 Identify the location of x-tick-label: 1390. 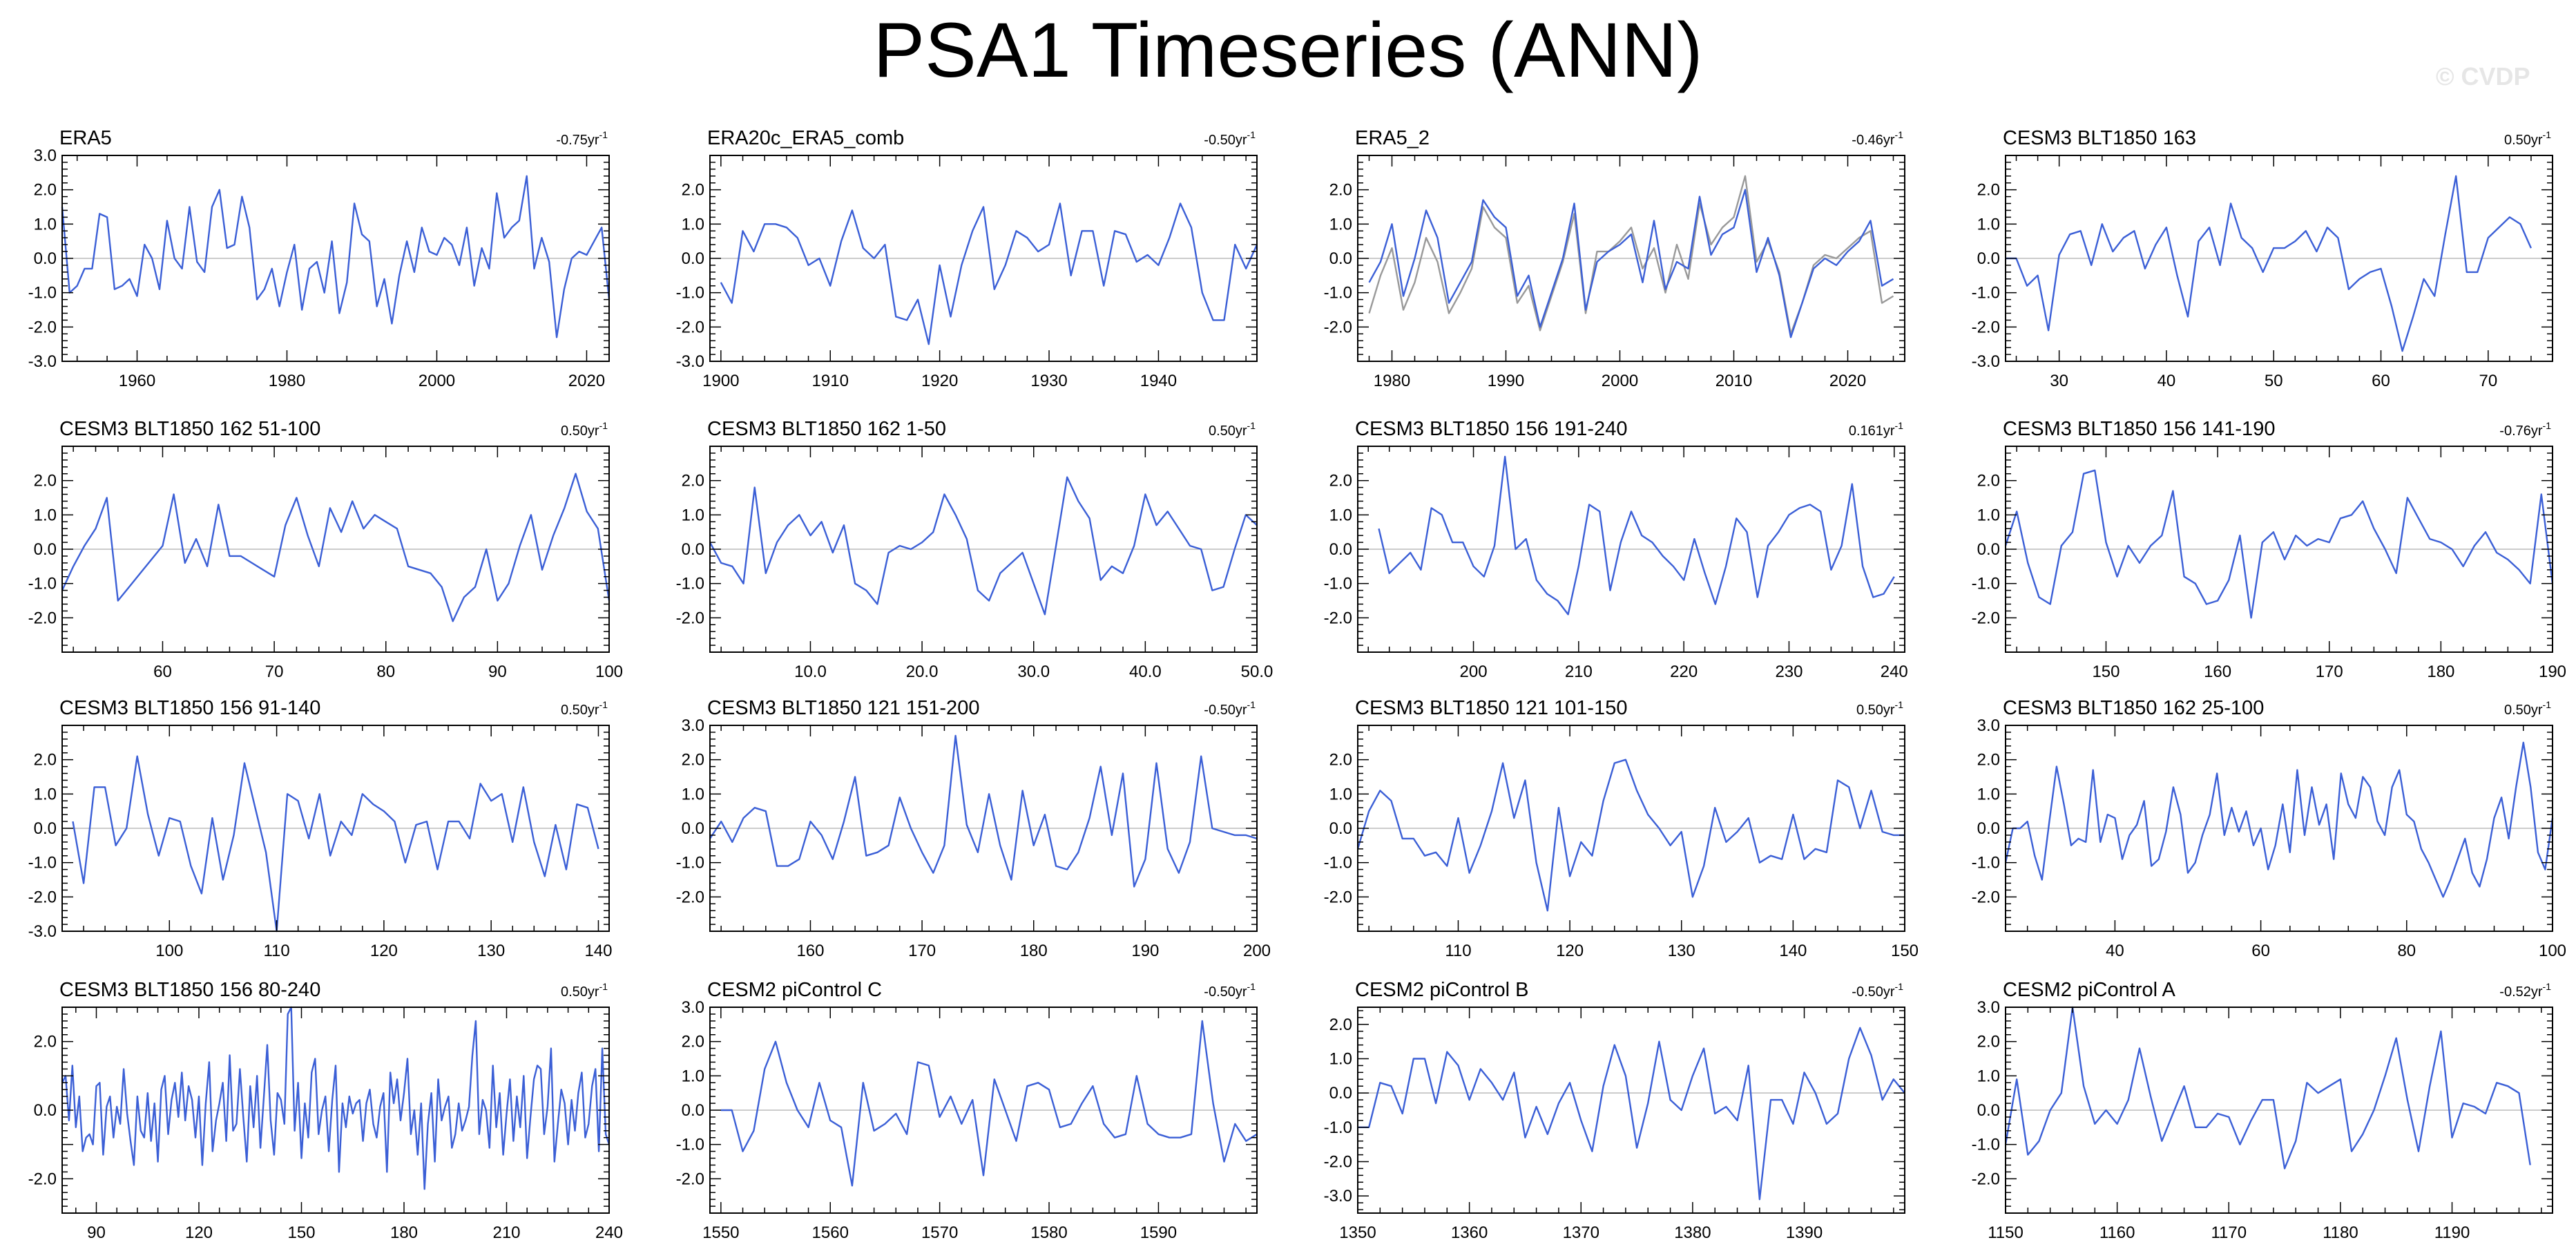
(1804, 1233).